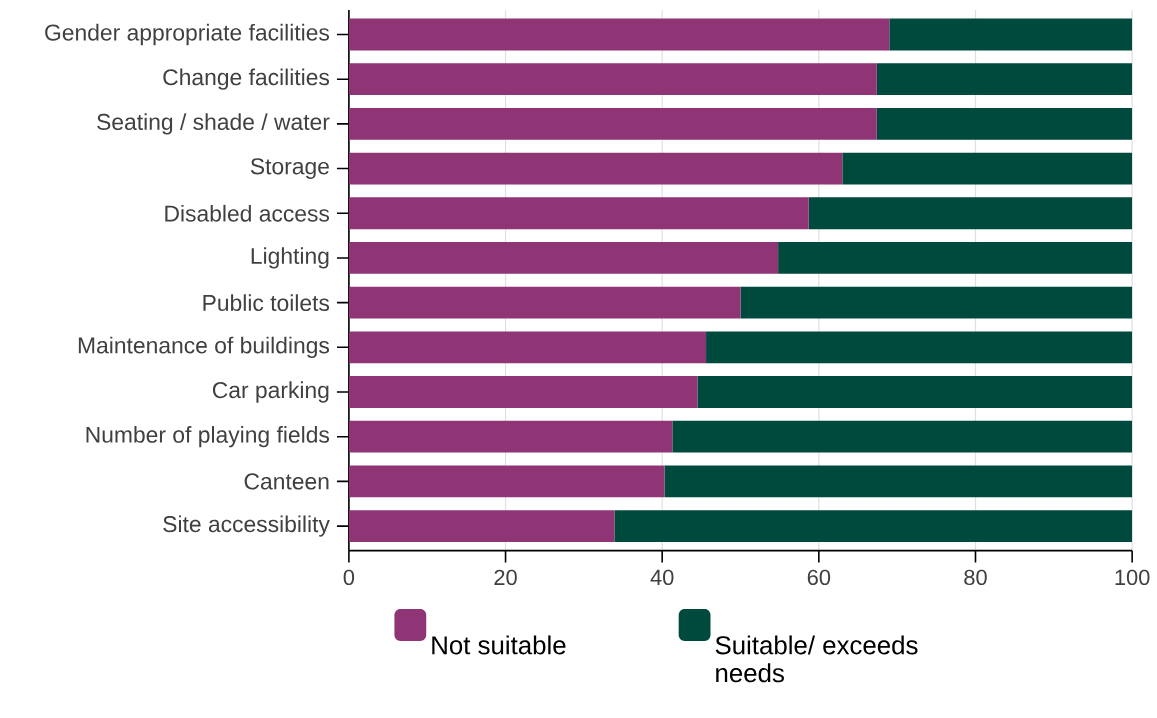 The width and height of the screenshot is (1157, 718). What do you see at coordinates (213, 124) in the screenshot?
I see `y-tick-label: Seating / shade / water` at bounding box center [213, 124].